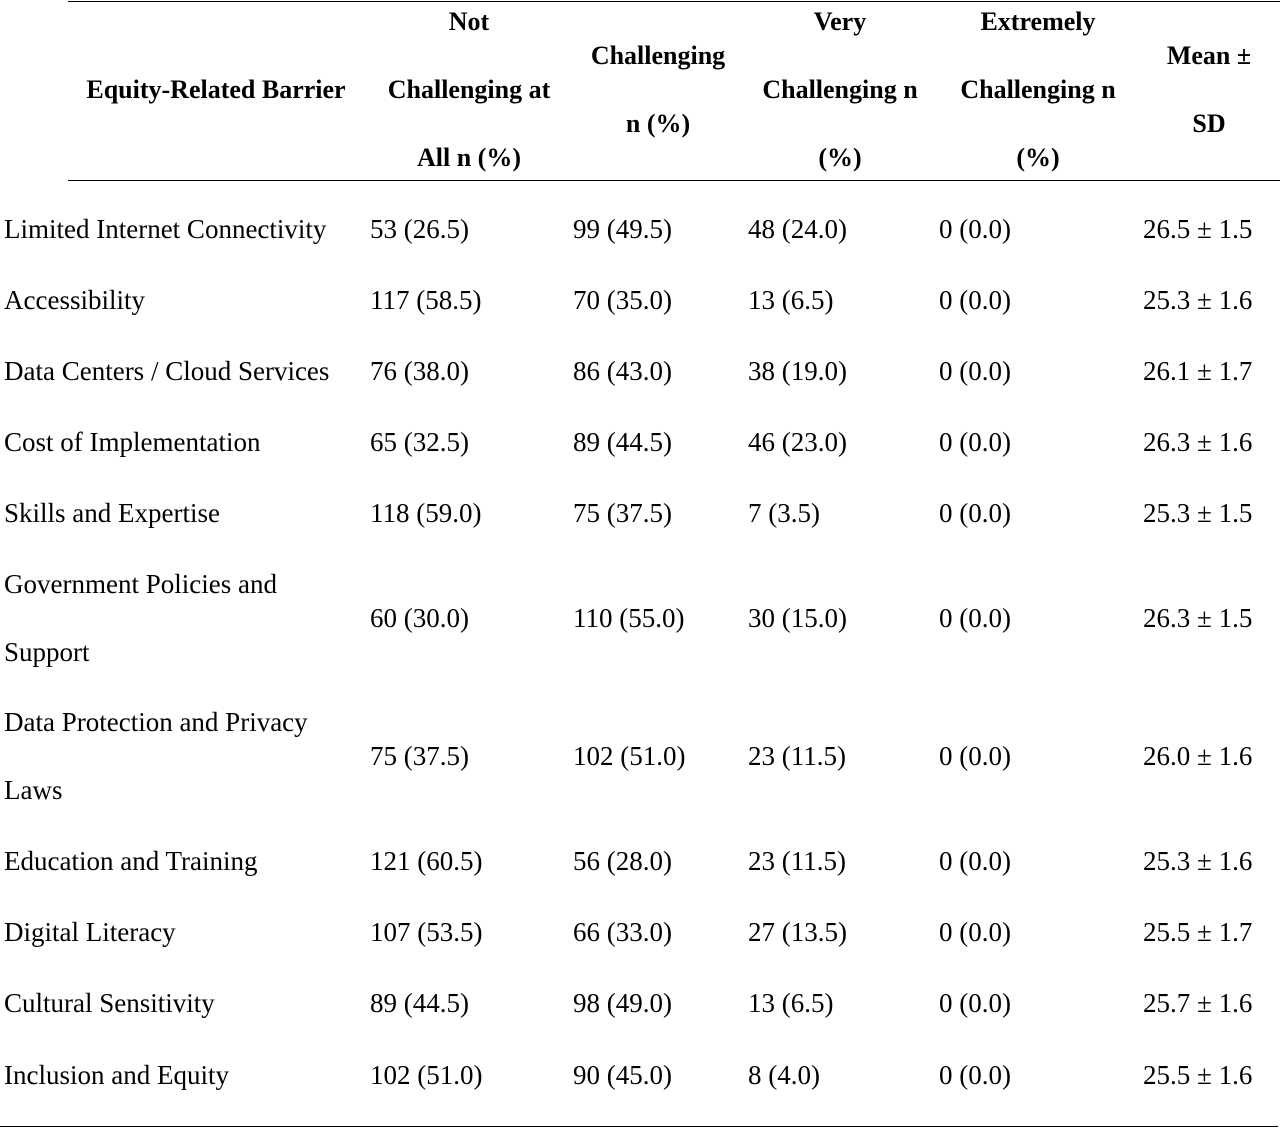  What do you see at coordinates (140, 584) in the screenshot?
I see `cell-barrier: Government Policies and` at bounding box center [140, 584].